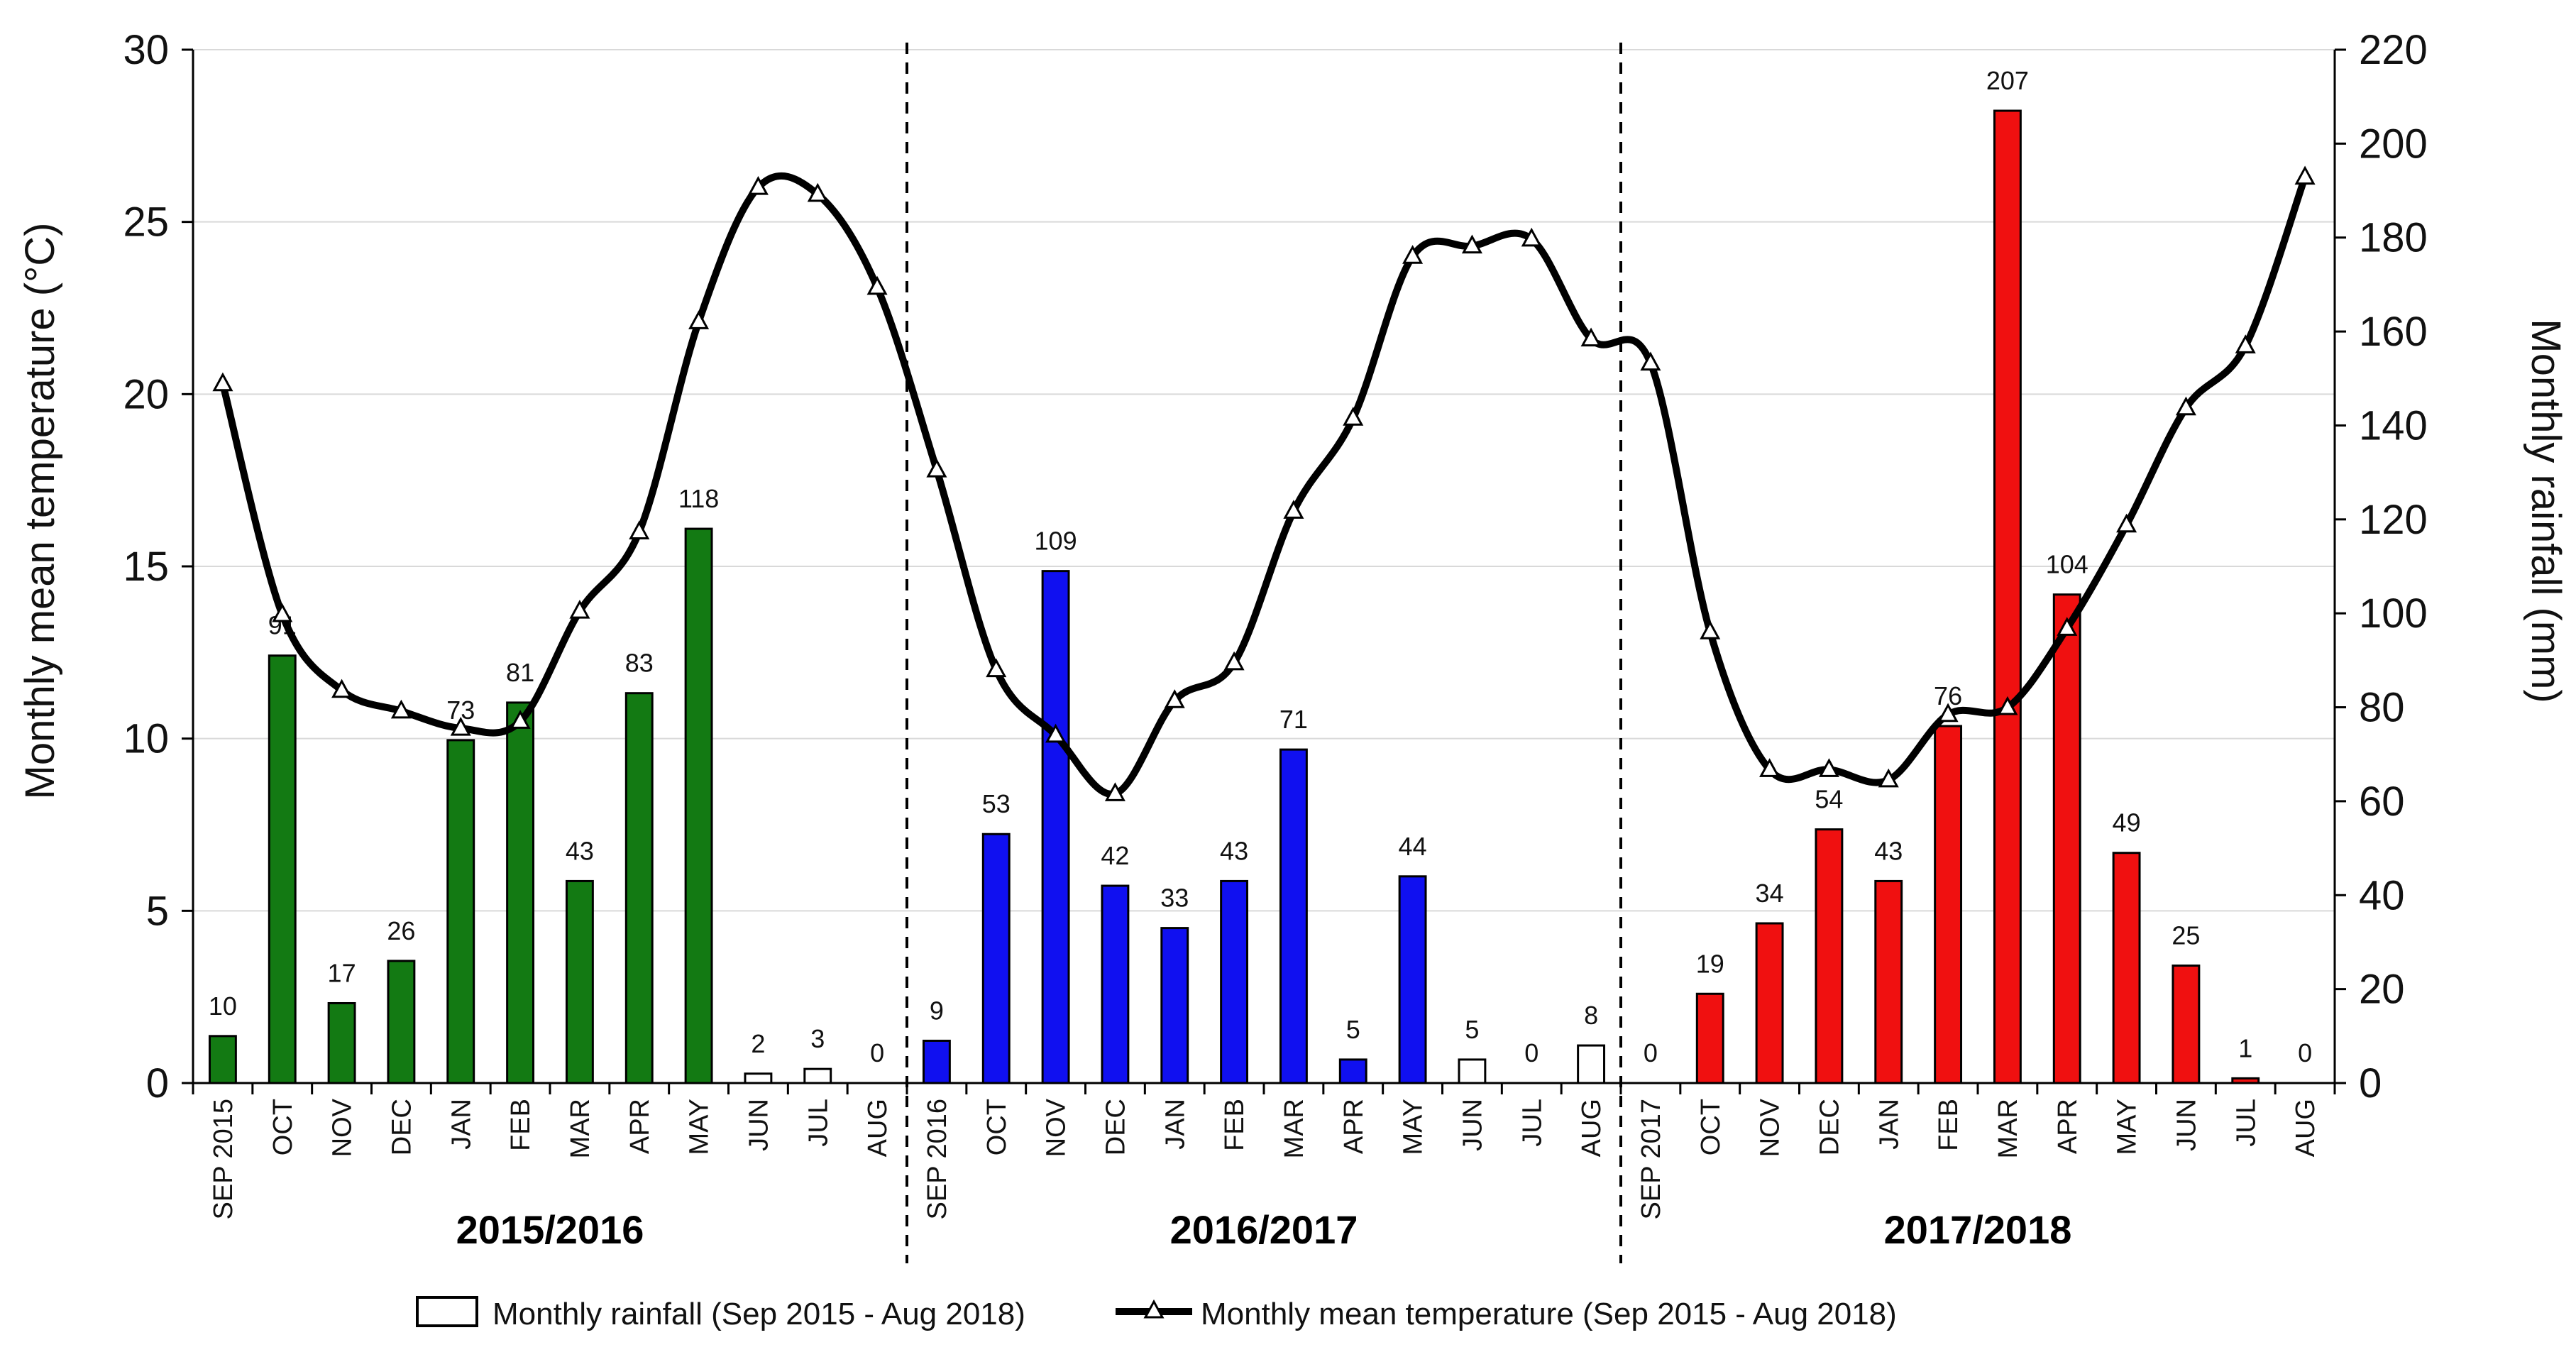  I want to click on left-tick-label: 30, so click(146, 50).